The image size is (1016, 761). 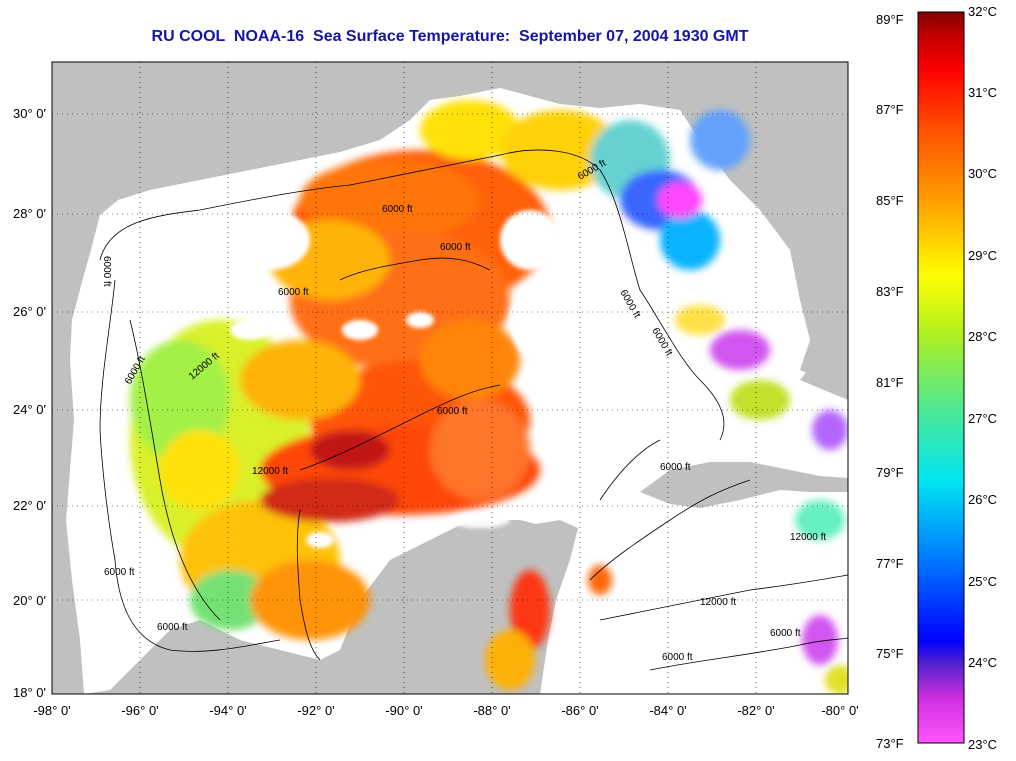 What do you see at coordinates (983, 173) in the screenshot?
I see `colorbar-c-tick: 30°C` at bounding box center [983, 173].